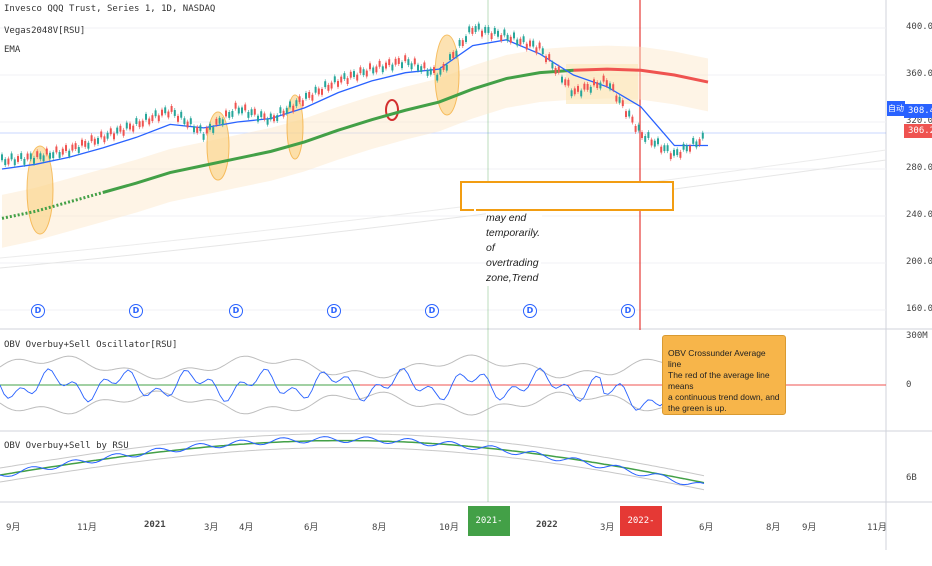 The width and height of the screenshot is (932, 566). I want to click on obv-axis-6b: 6B, so click(911, 478).